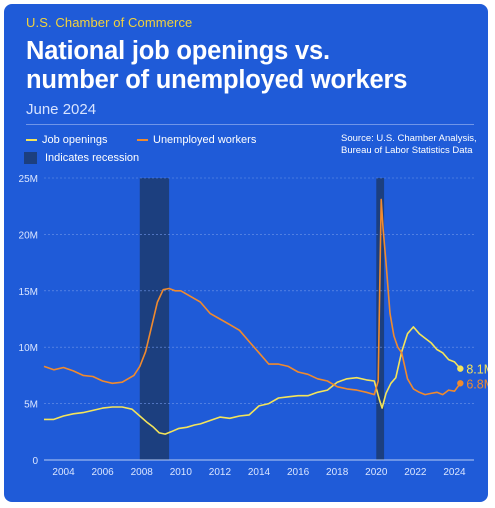 The width and height of the screenshot is (495, 508). I want to click on publisher-name: U.S. Chamber of Commerce, so click(109, 22).